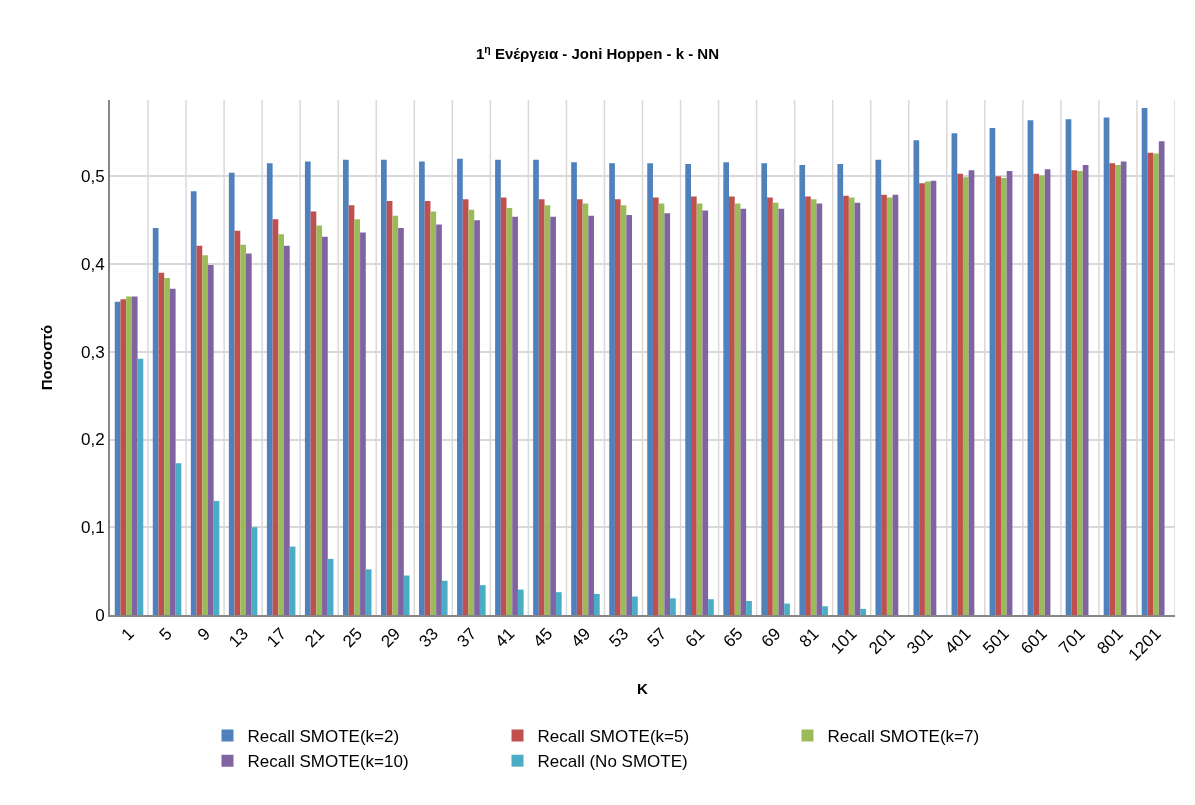 This screenshot has height=805, width=1195. What do you see at coordinates (92, 177) in the screenshot?
I see `y-tick-label: 0,5` at bounding box center [92, 177].